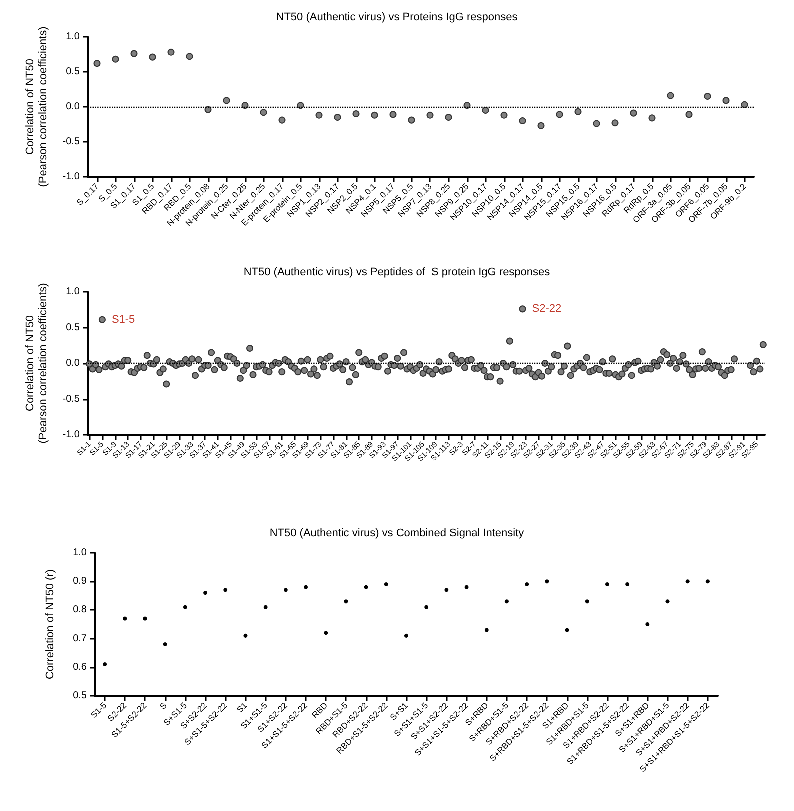 This screenshot has width=794, height=811. What do you see at coordinates (80, 638) in the screenshot?
I see `y-tick-label: 0.7` at bounding box center [80, 638].